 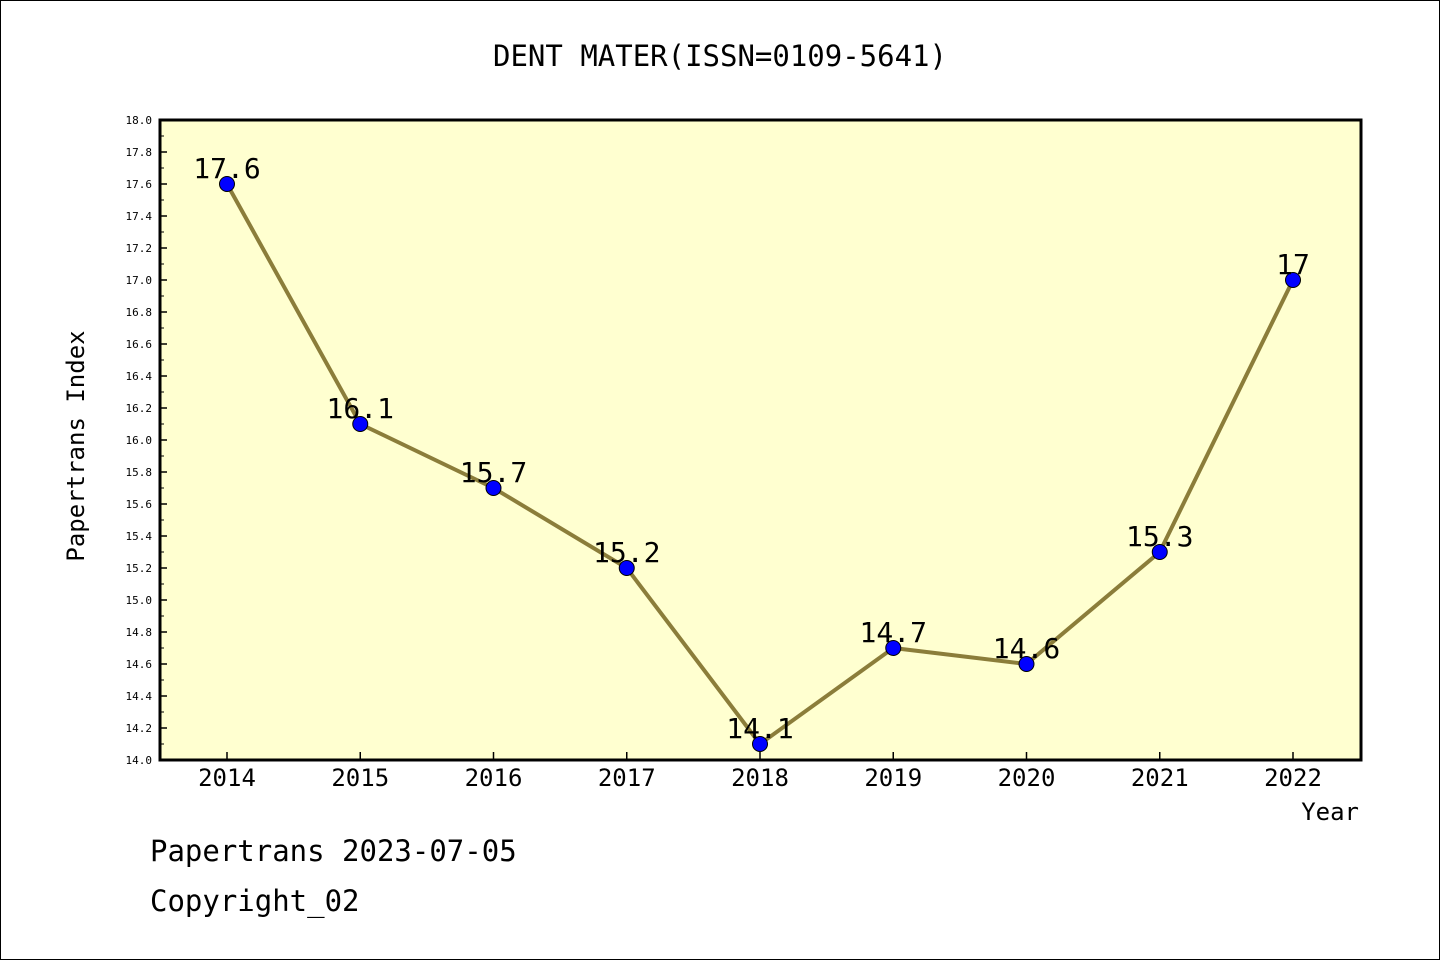 I want to click on y-tick-label: 14.4, so click(x=139, y=696).